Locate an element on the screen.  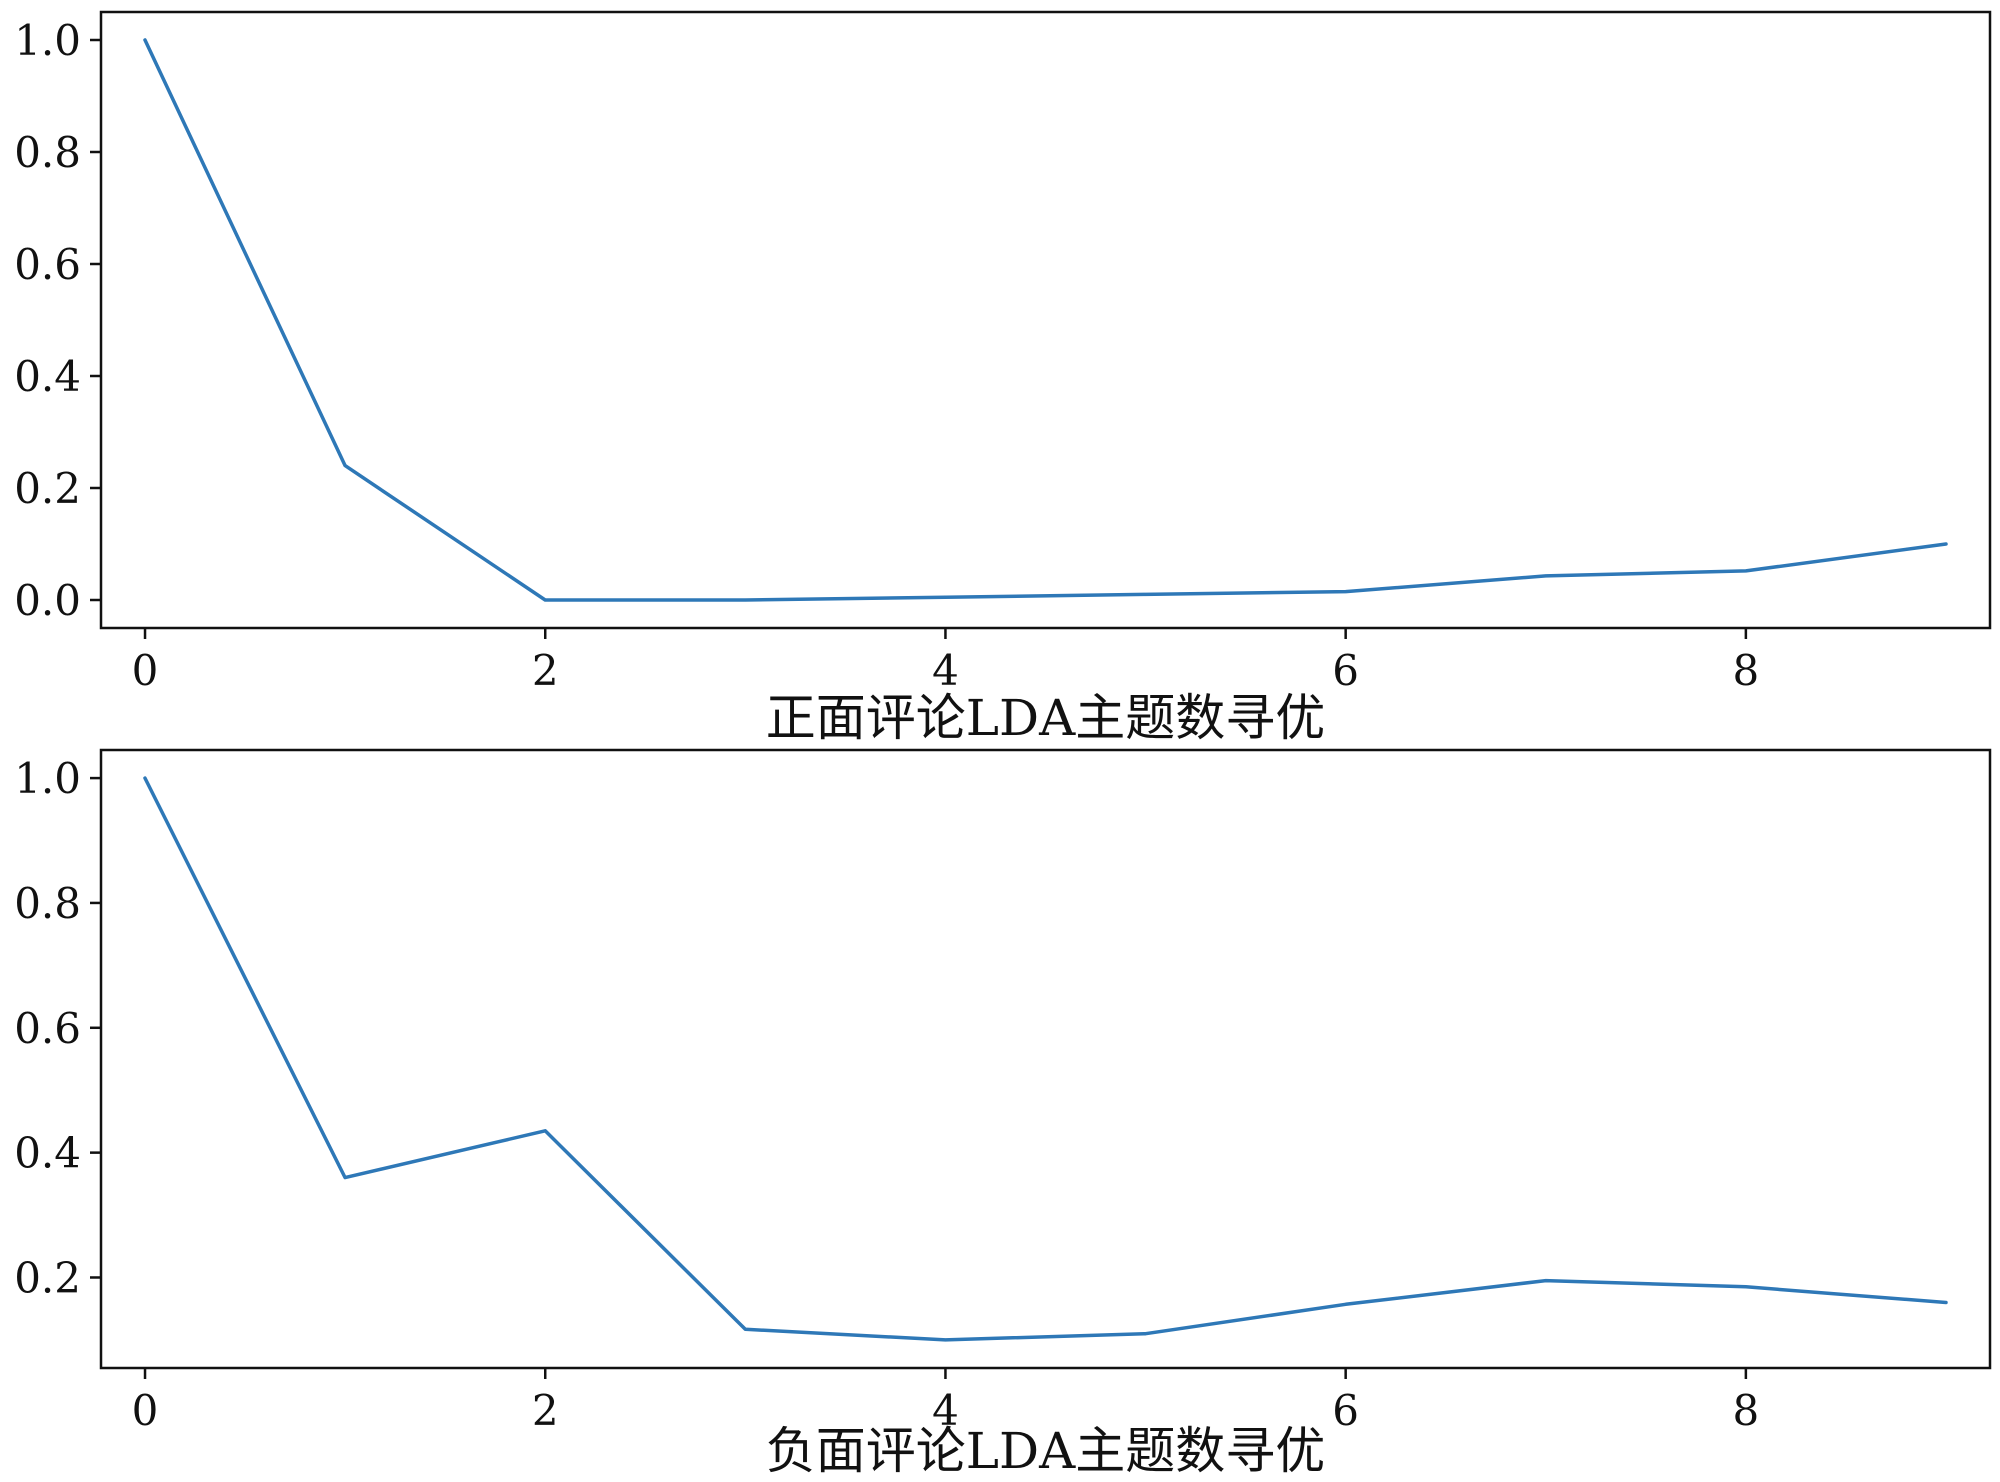
x-axis-label: 正面评论LDA主题数寻优 is located at coordinates (1045, 718).